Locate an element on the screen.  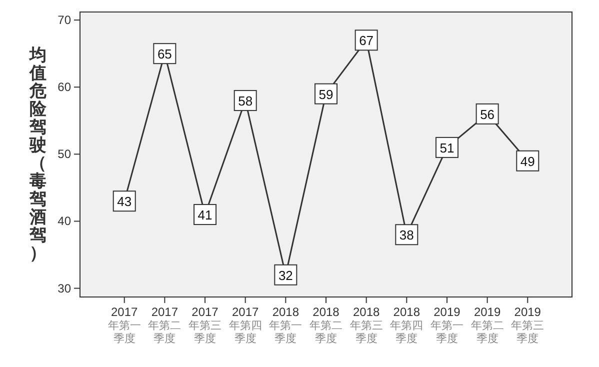
x-tick-label: 2017年第三季度 is located at coordinates (205, 325).